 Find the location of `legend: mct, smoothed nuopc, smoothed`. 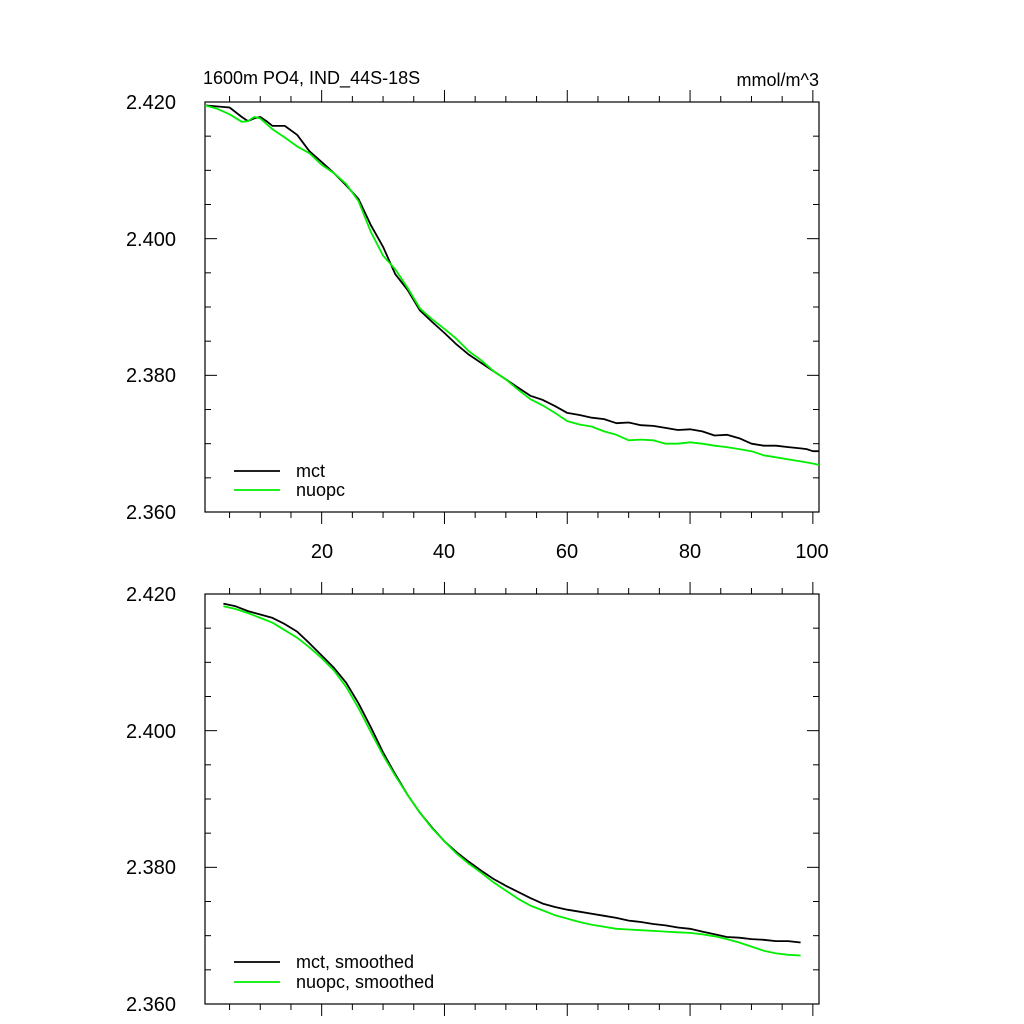

legend: mct, smoothed nuopc, smoothed is located at coordinates (334, 972).